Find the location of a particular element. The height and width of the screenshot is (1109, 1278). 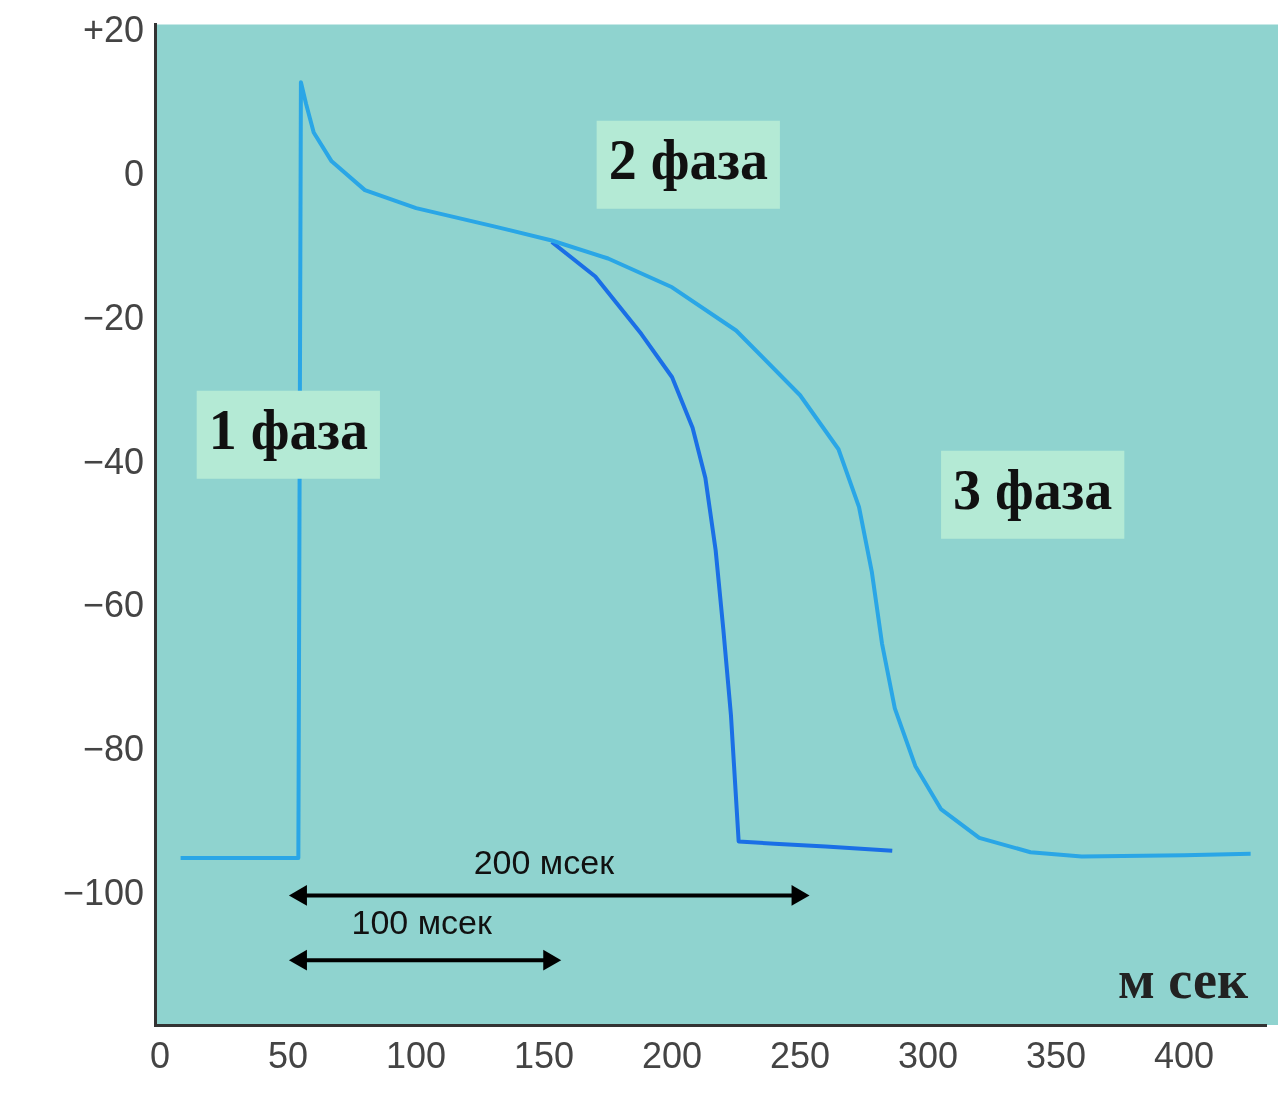

x-tick-label: 250 is located at coordinates (800, 1055).